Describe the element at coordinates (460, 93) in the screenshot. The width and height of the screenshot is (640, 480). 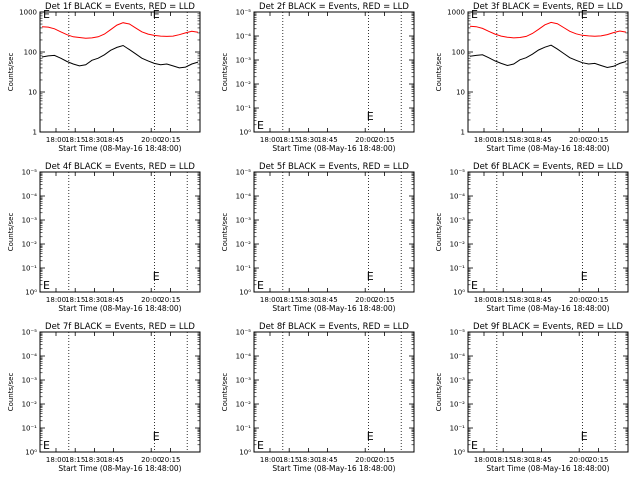
I see `y-tick-label: 10` at that location.